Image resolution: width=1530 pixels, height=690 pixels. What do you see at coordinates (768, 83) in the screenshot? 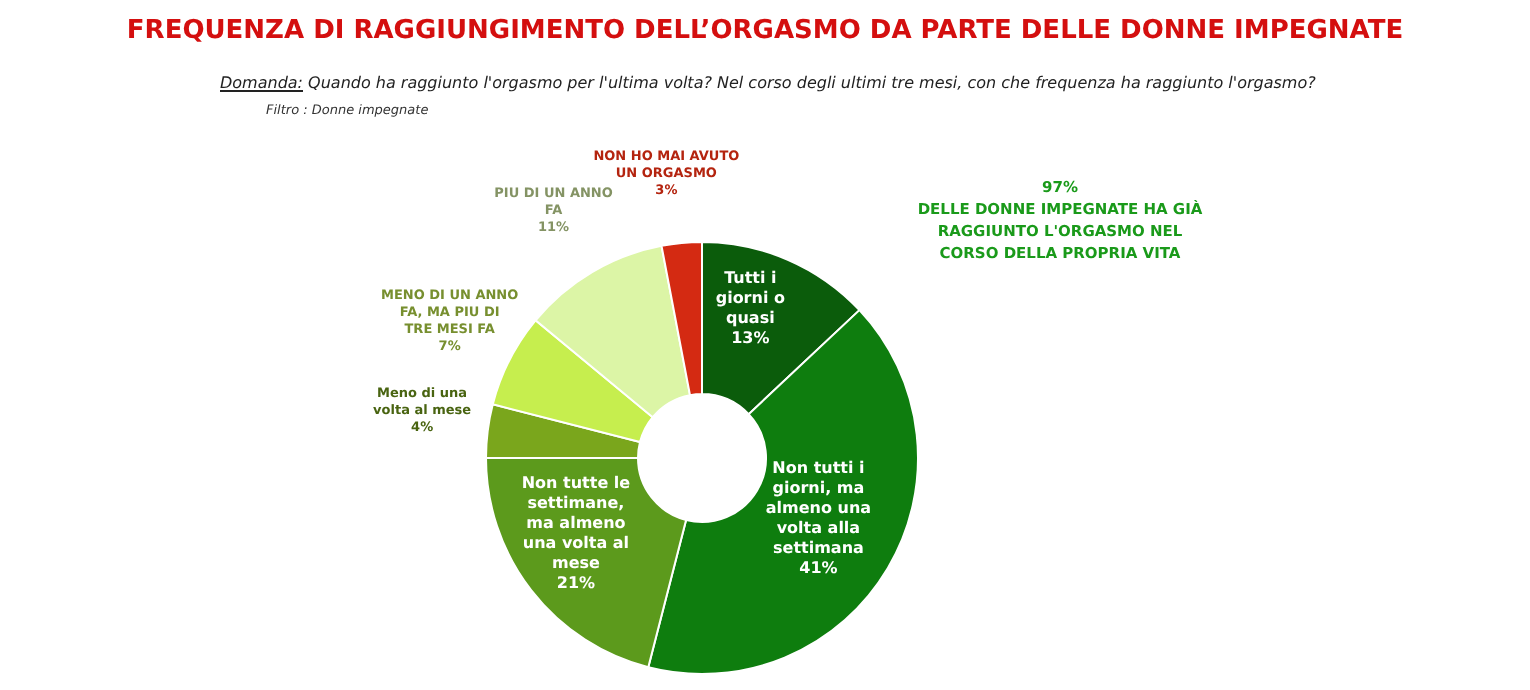
I see `chart-subtitle: Domanda: Quando ha raggiunto l'orgasmo per l'ultima volta? Nel corso degli ultimi tre mesi, con che frequenza ha raggiunto l'orgasmo?` at bounding box center [768, 83].